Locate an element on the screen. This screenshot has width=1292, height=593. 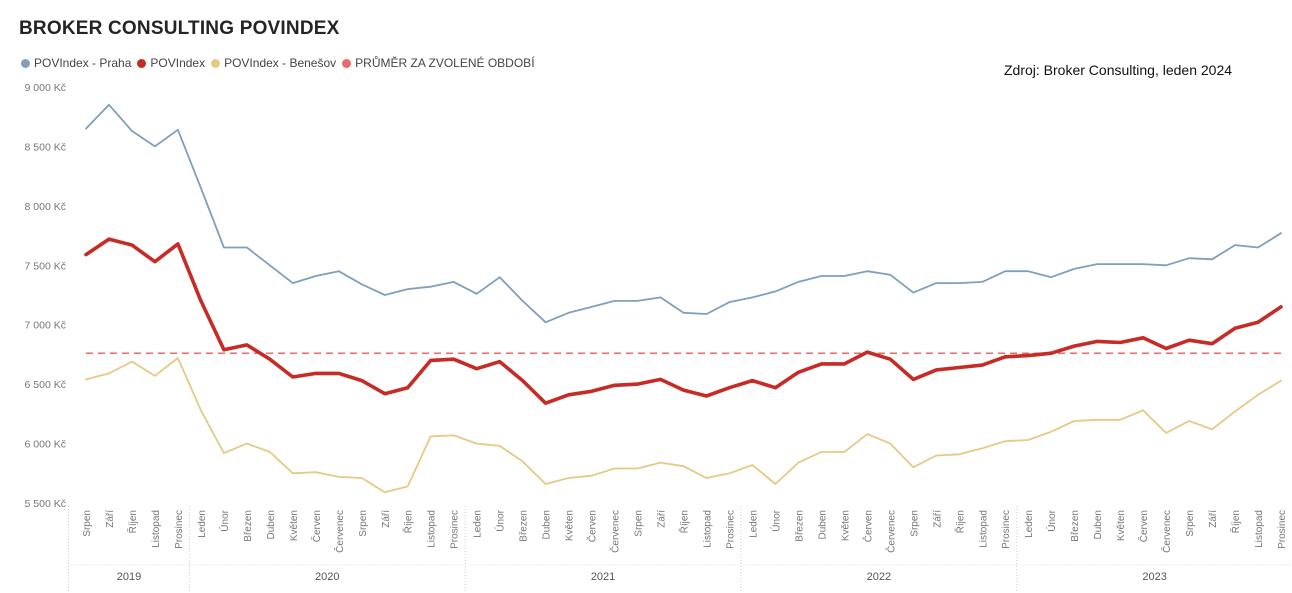
y-tick-label: 9 000 Kč is located at coordinates (45, 88).